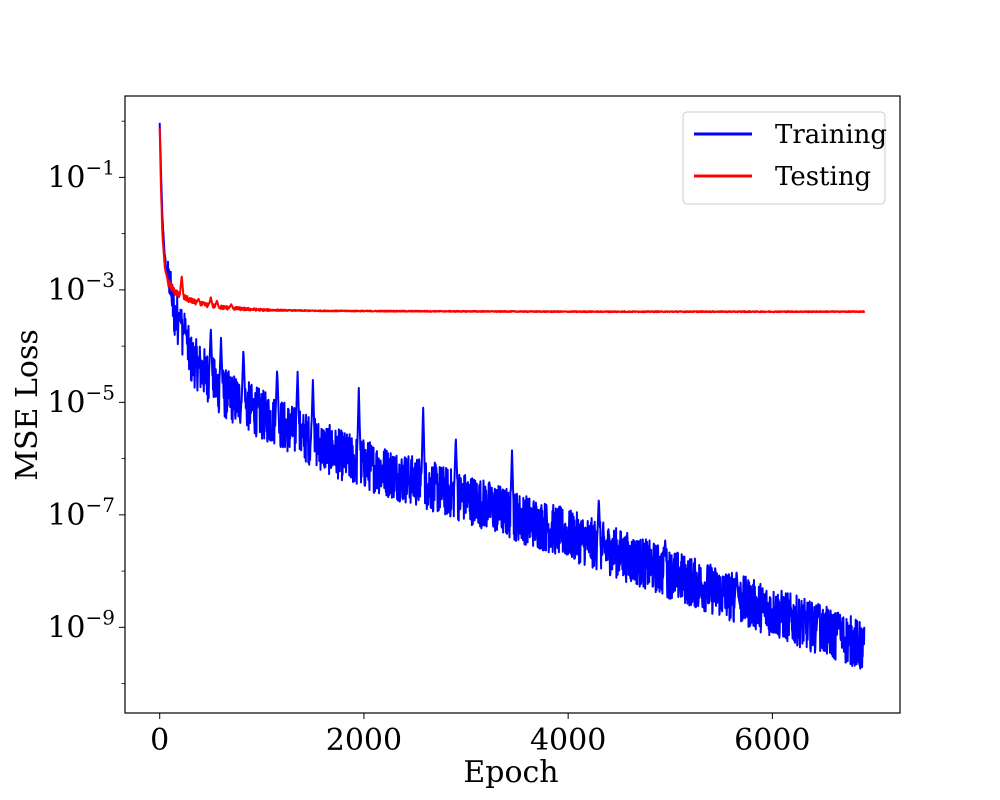 The height and width of the screenshot is (800, 1000). Describe the element at coordinates (81, 175) in the screenshot. I see `y-tick-label: 10⁻¹` at that location.